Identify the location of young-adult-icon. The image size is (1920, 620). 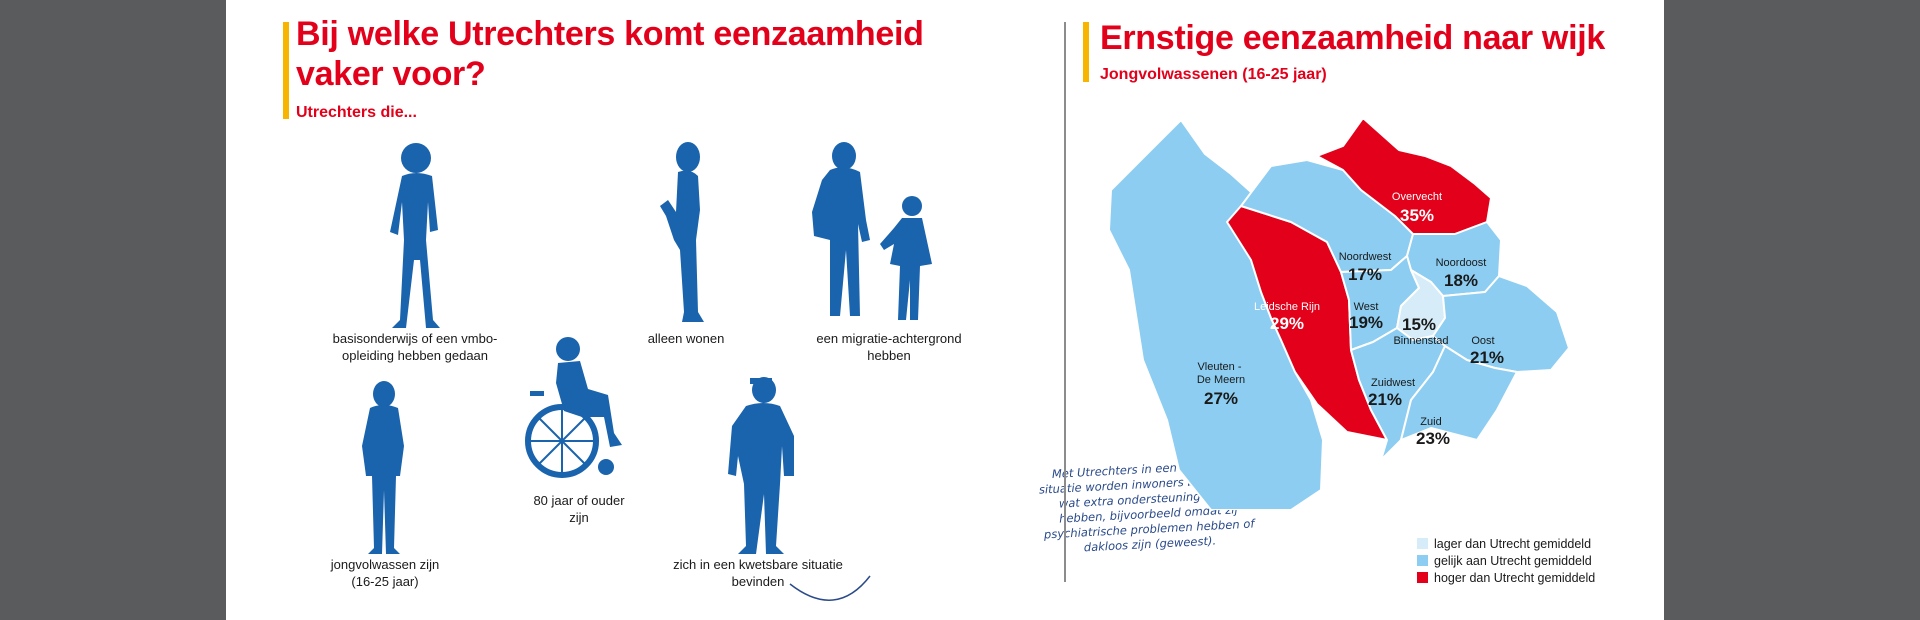
(383, 467).